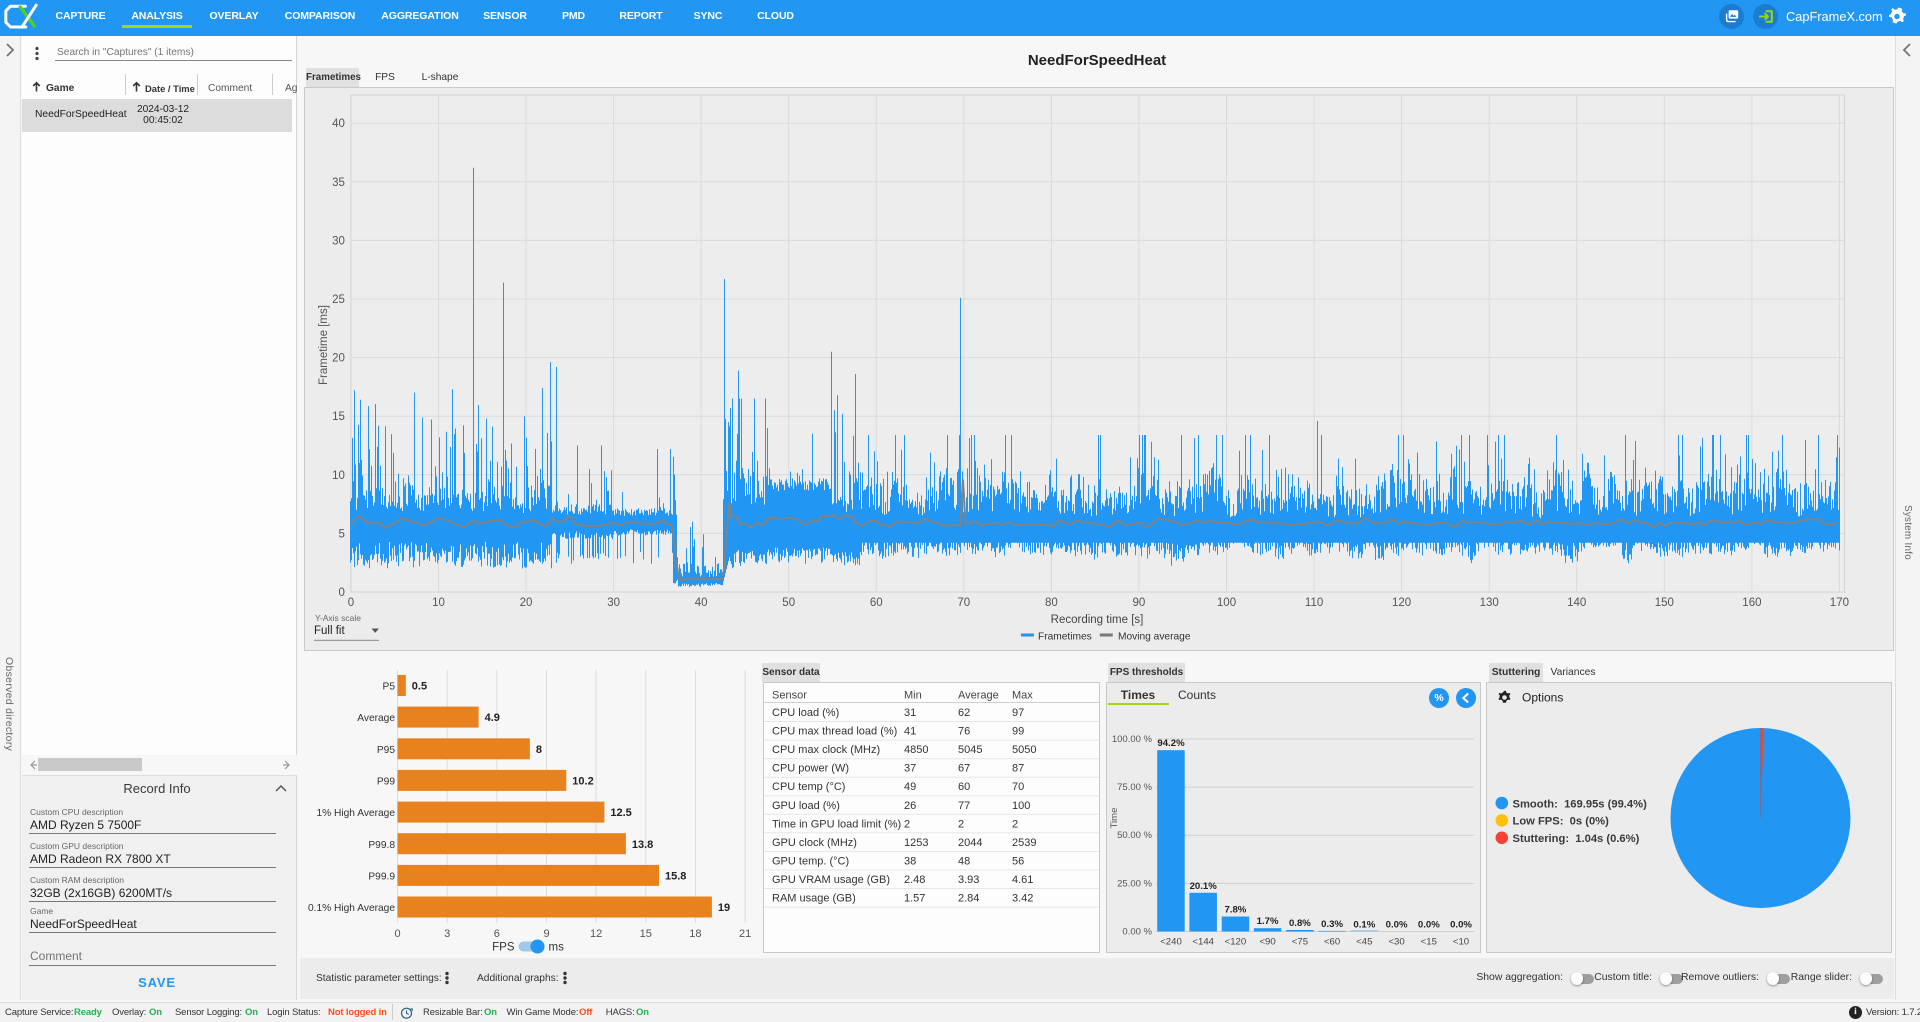  Describe the element at coordinates (810, 769) in the screenshot. I see `svg-text: CPU power (W)` at that location.